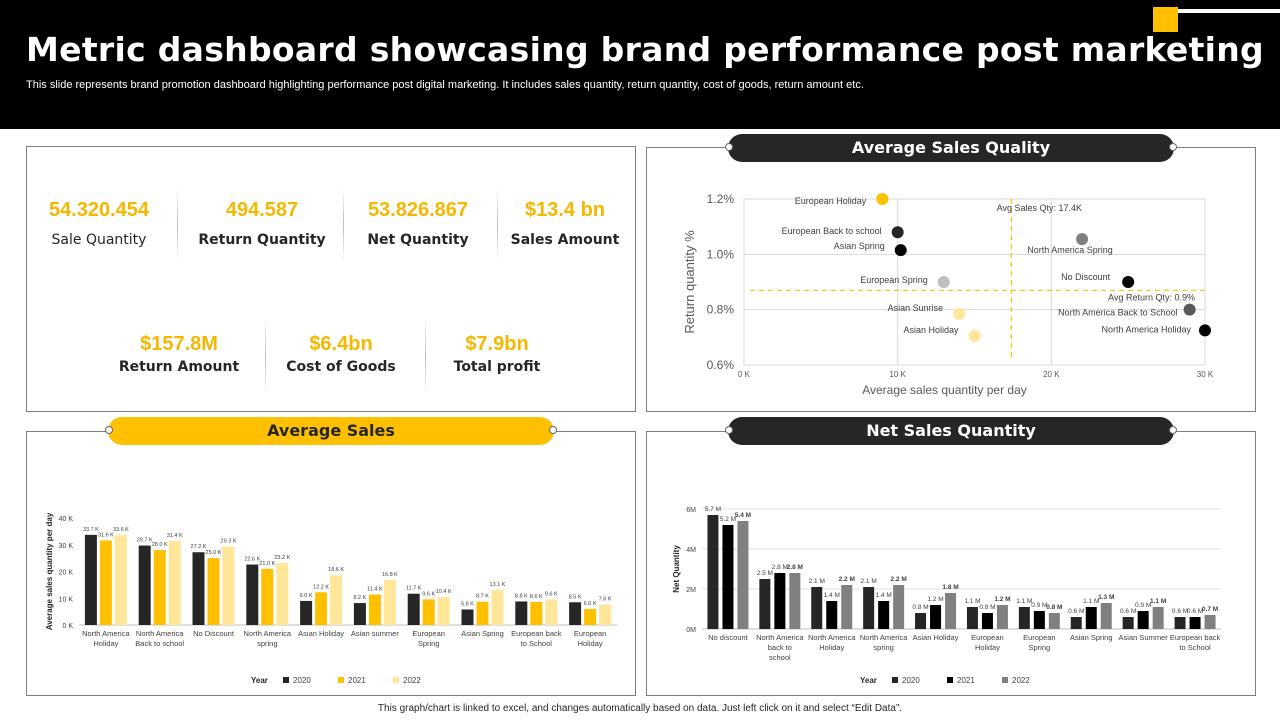 The image size is (1280, 720). I want to click on kpi-value: 53.826.867, so click(418, 210).